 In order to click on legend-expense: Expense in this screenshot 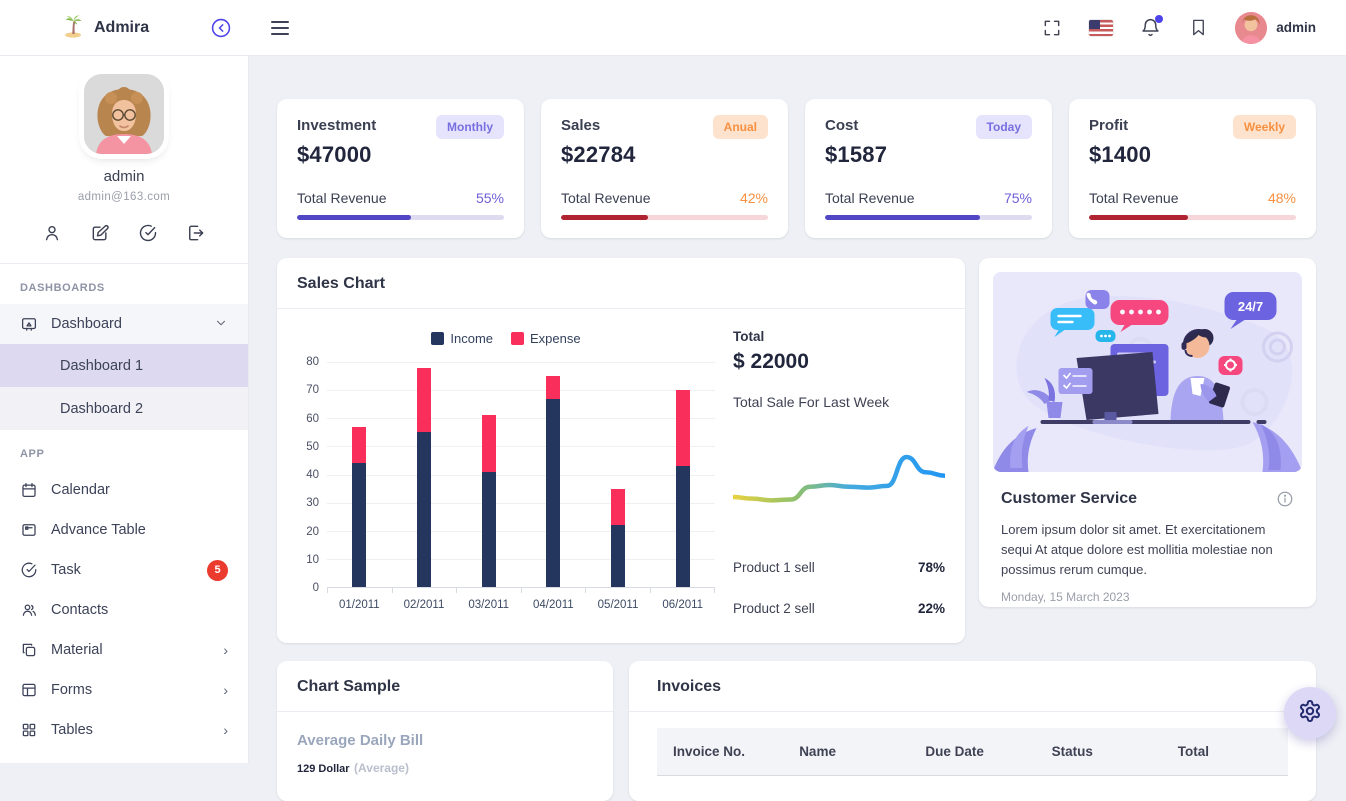, I will do `click(546, 338)`.